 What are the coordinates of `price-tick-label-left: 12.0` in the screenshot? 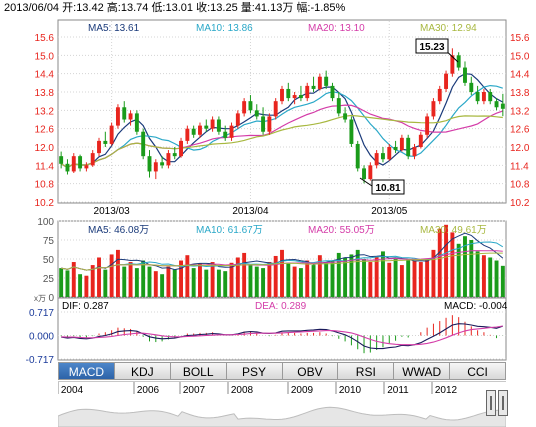 It's located at (45, 148).